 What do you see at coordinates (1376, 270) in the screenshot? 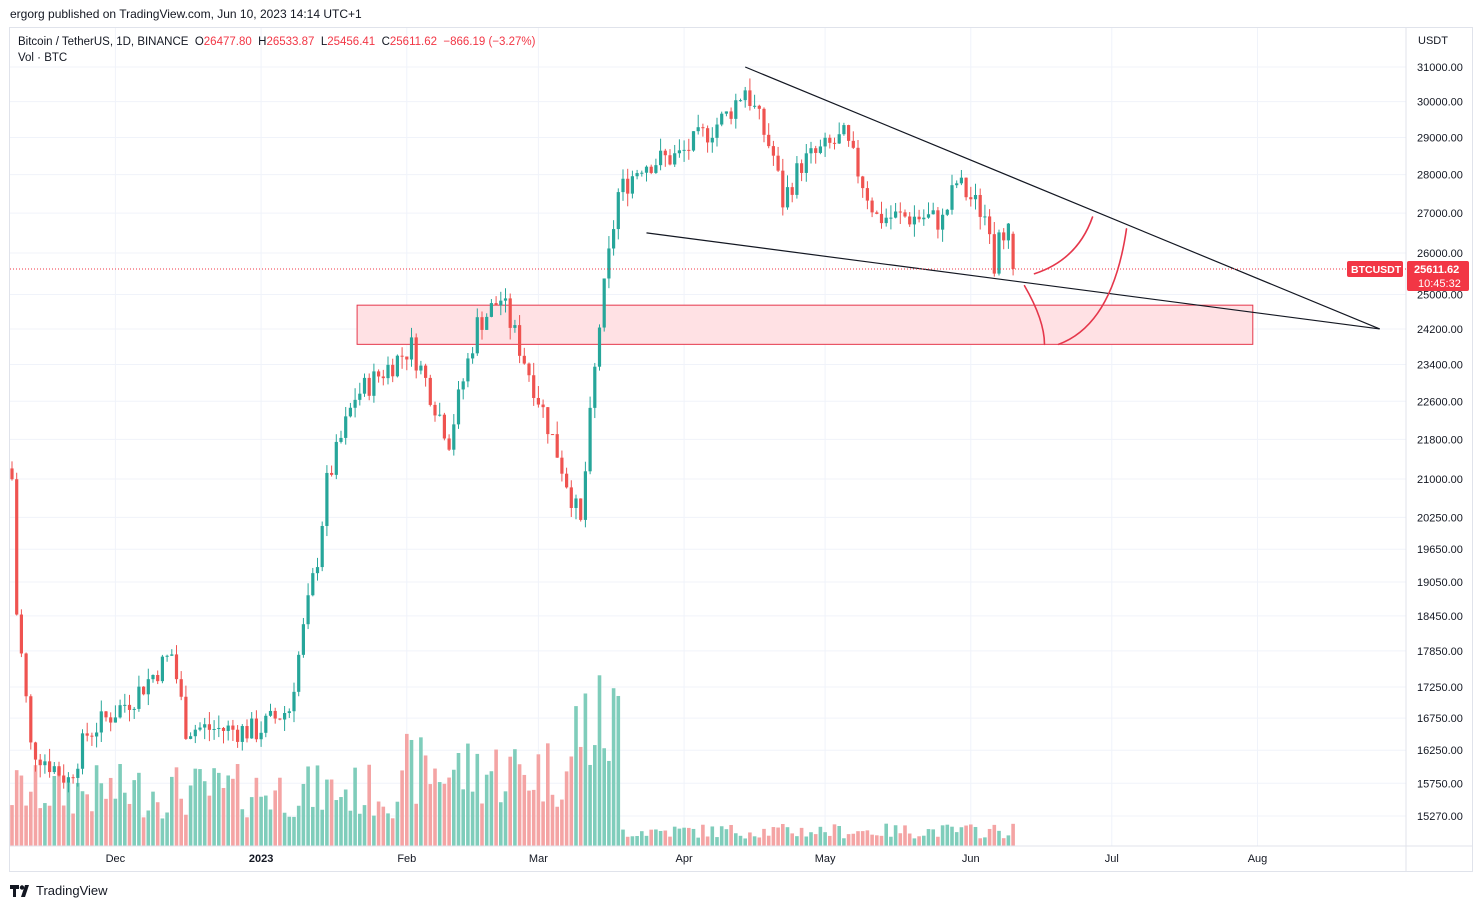
I see `last-price-symbol: BTCUSDT` at bounding box center [1376, 270].